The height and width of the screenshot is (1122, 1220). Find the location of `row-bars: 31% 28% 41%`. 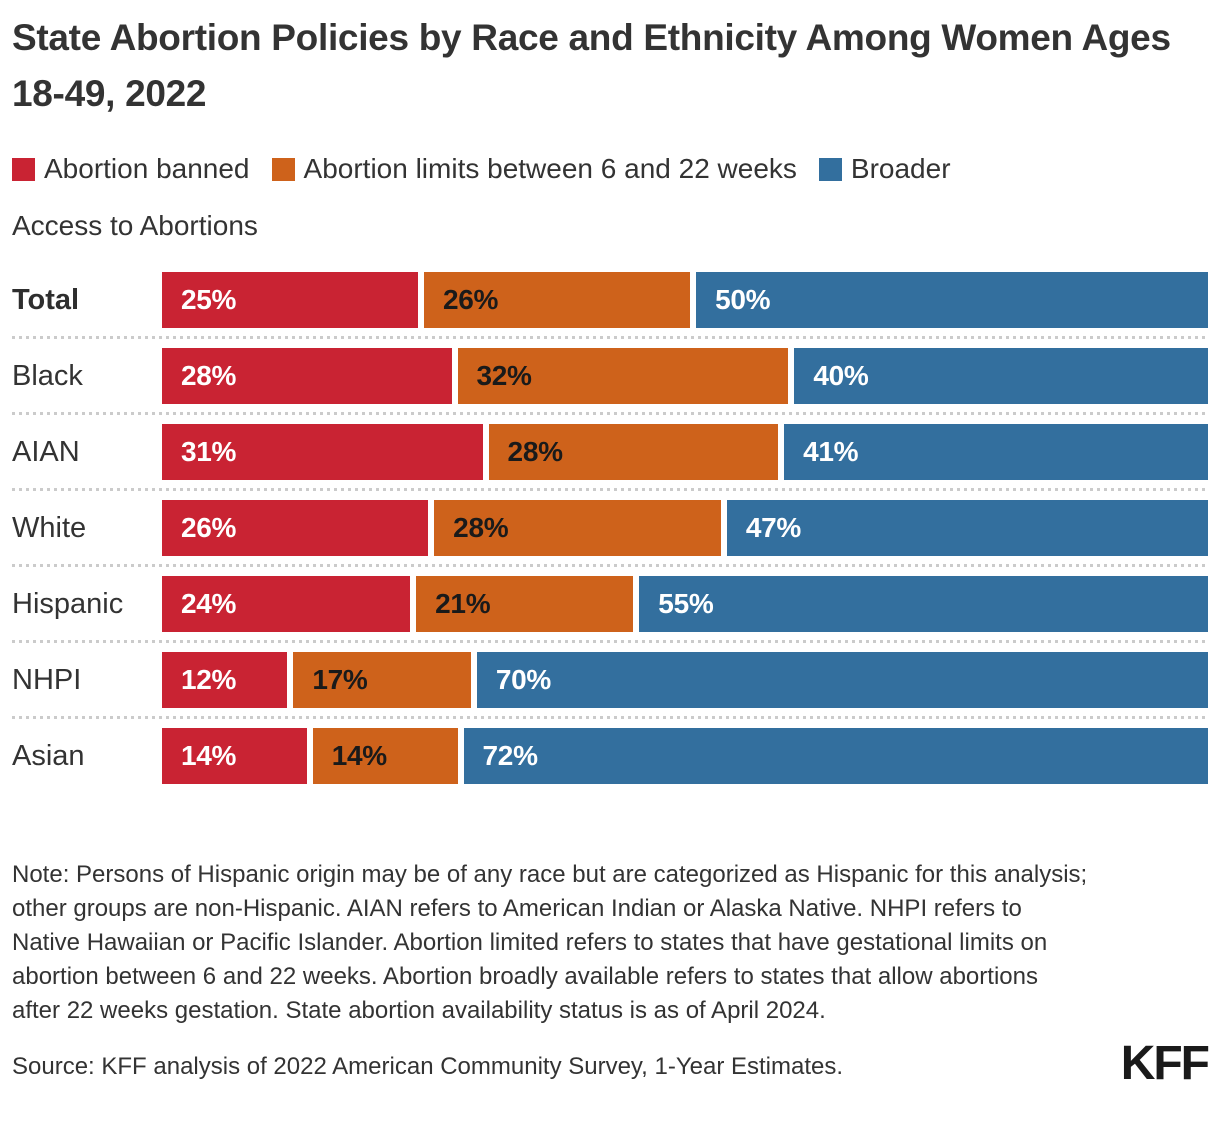

row-bars: 31% 28% 41% is located at coordinates (685, 452).